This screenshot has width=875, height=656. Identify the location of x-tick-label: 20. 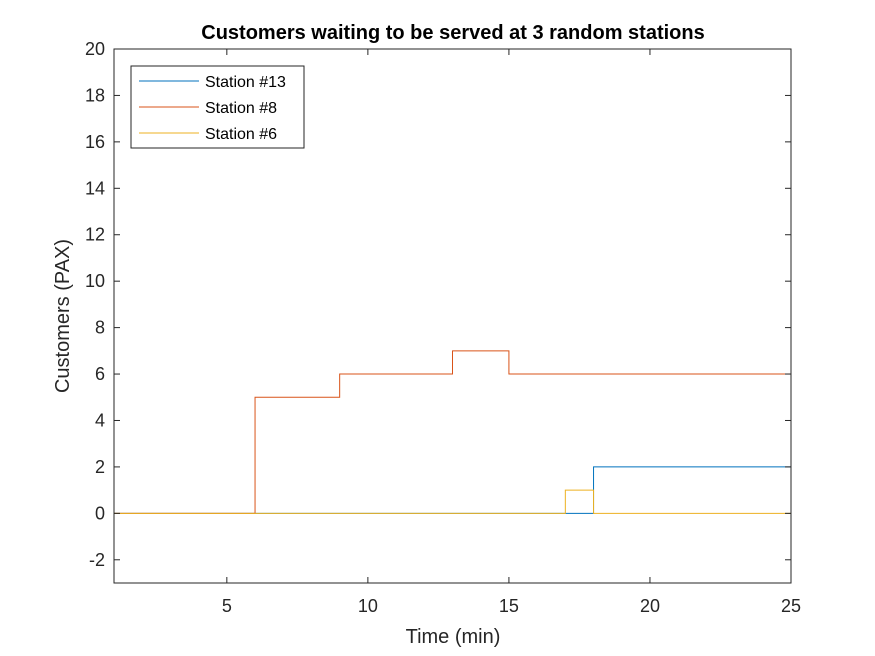
(650, 606).